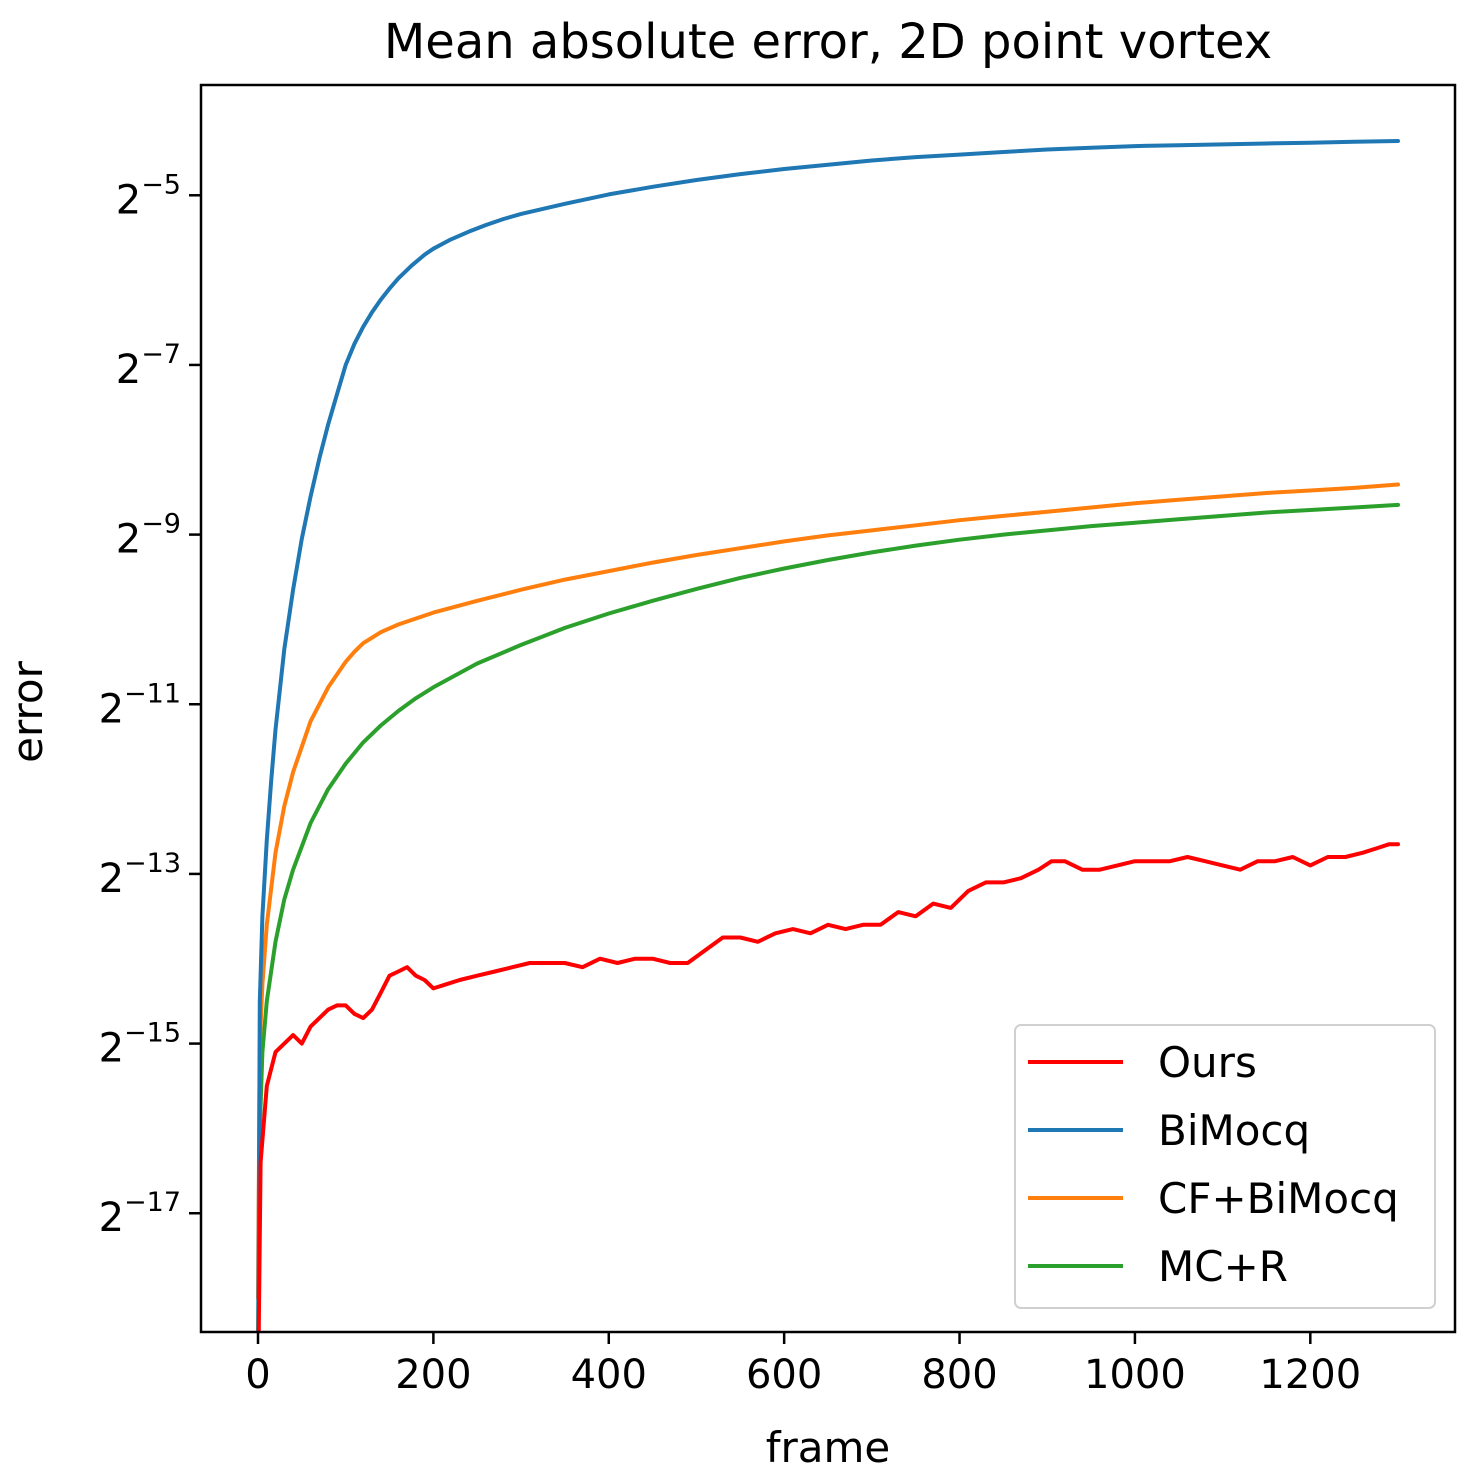 This screenshot has height=1481, width=1475. What do you see at coordinates (1135, 1375) in the screenshot?
I see `x-tick-label: 1000` at bounding box center [1135, 1375].